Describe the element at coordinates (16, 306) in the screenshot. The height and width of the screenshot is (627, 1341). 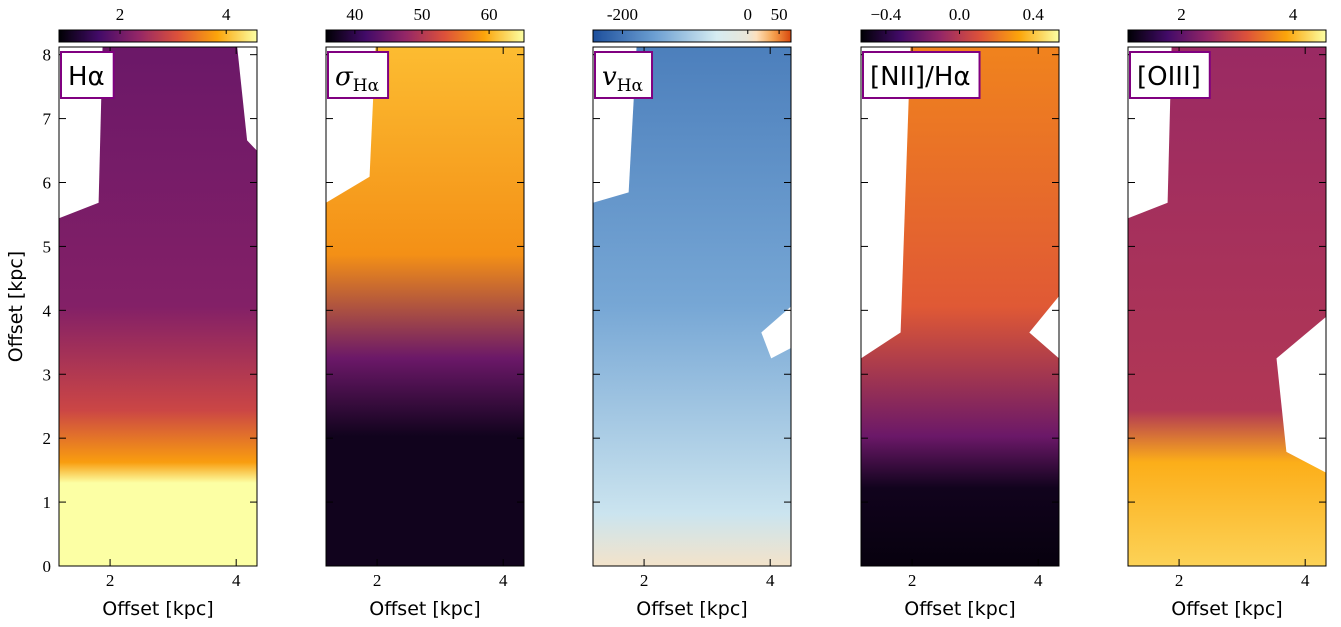
I see `y-axis-label: Offset [kpc]` at that location.